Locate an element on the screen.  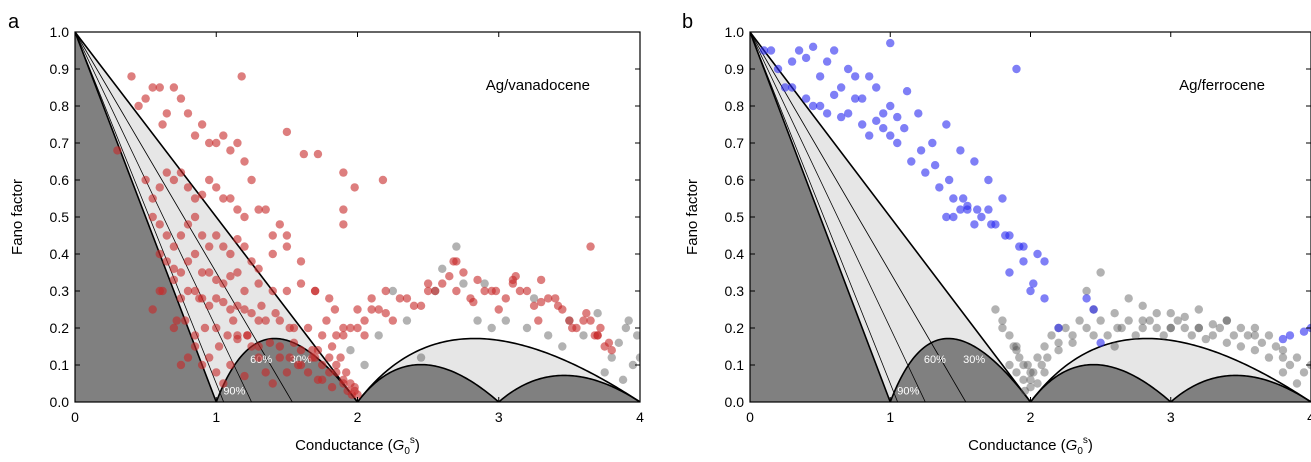
y-axis-label: Fano factor is located at coordinates (17, 217).